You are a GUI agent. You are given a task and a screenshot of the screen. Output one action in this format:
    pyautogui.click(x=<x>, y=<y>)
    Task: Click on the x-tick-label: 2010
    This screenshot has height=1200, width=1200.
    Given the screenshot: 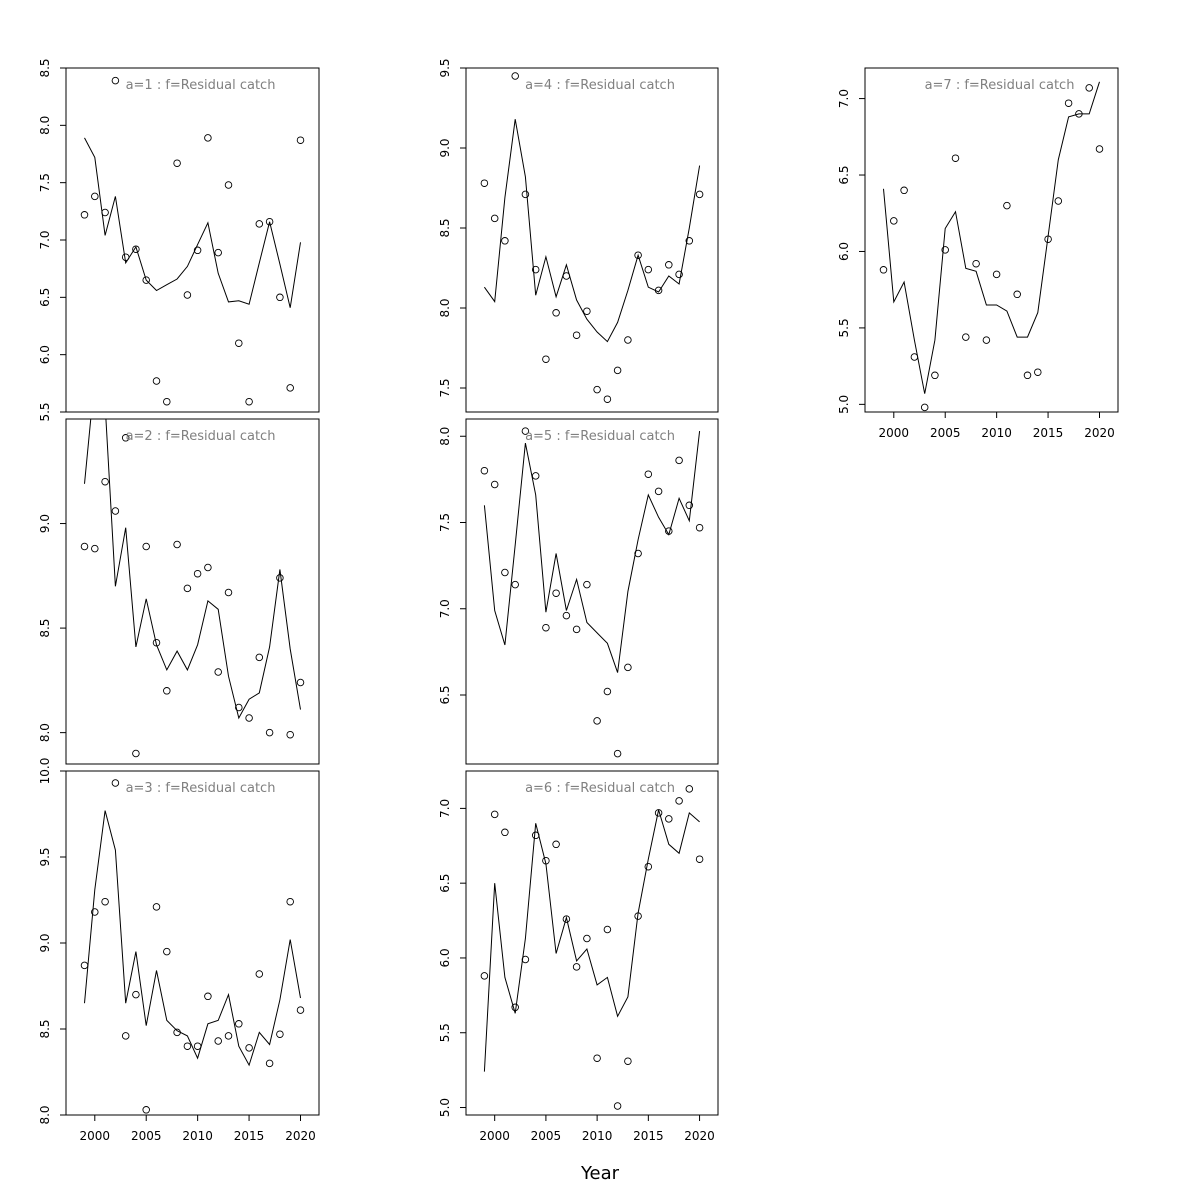 What is the action you would take?
    pyautogui.click(x=197, y=1136)
    